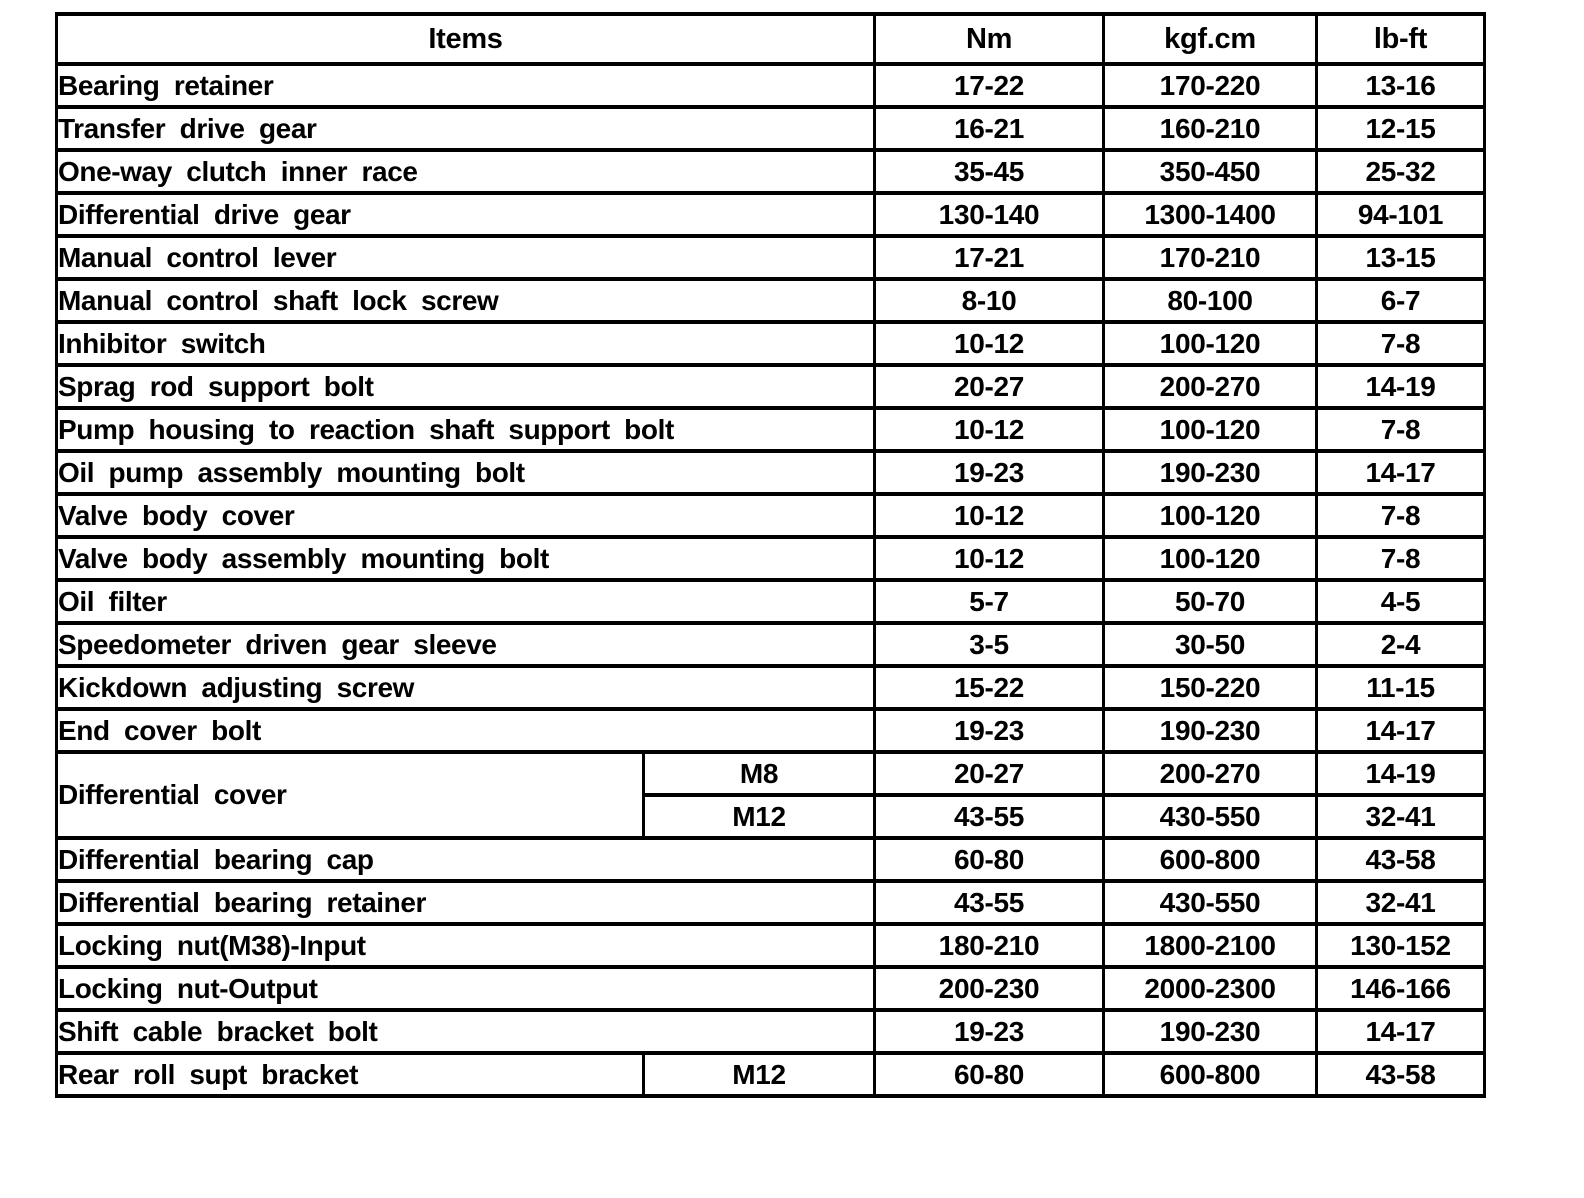 This screenshot has height=1198, width=1584. Describe the element at coordinates (1401, 300) in the screenshot. I see `lbft-cell: 6-7` at that location.